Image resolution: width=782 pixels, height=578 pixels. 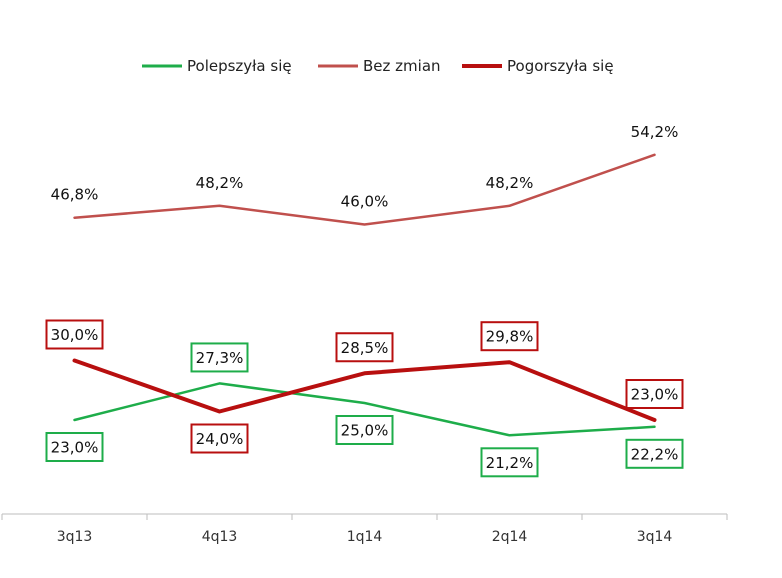 I want to click on legend-label-polepszyla: Polepszyła się, so click(x=239, y=66).